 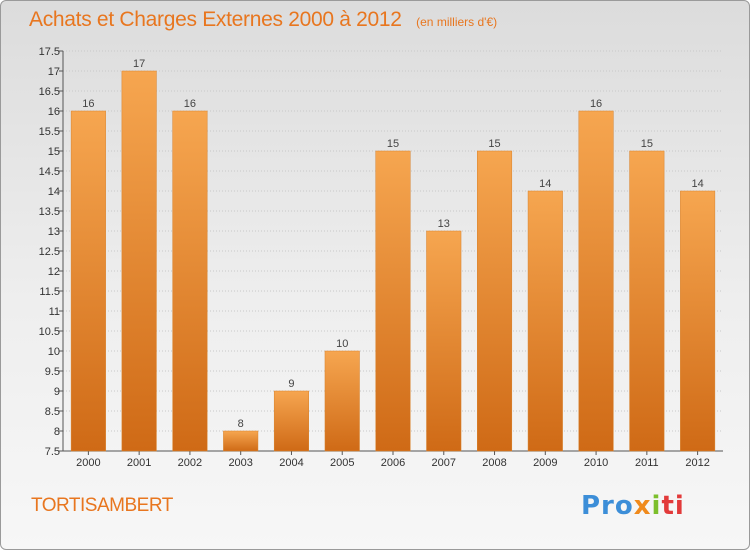 I want to click on chart-title: Achats et Charges Externes 2000 à 2012, so click(x=215, y=19).